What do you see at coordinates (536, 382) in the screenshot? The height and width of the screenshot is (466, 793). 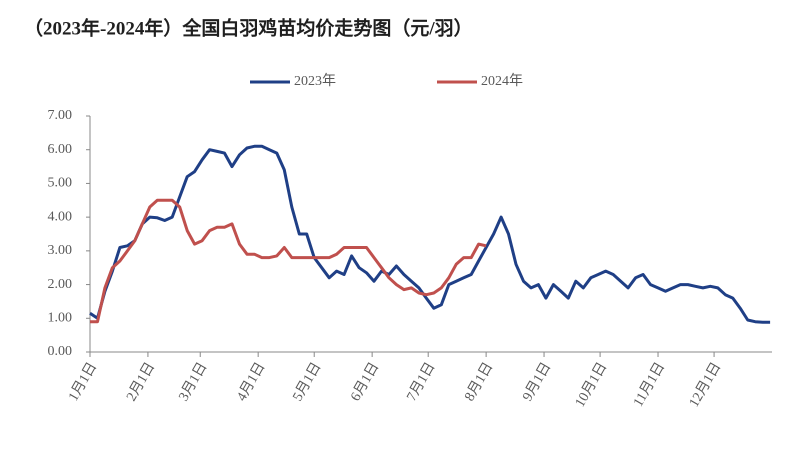 I see `x-tick-label: 9月1日` at bounding box center [536, 382].